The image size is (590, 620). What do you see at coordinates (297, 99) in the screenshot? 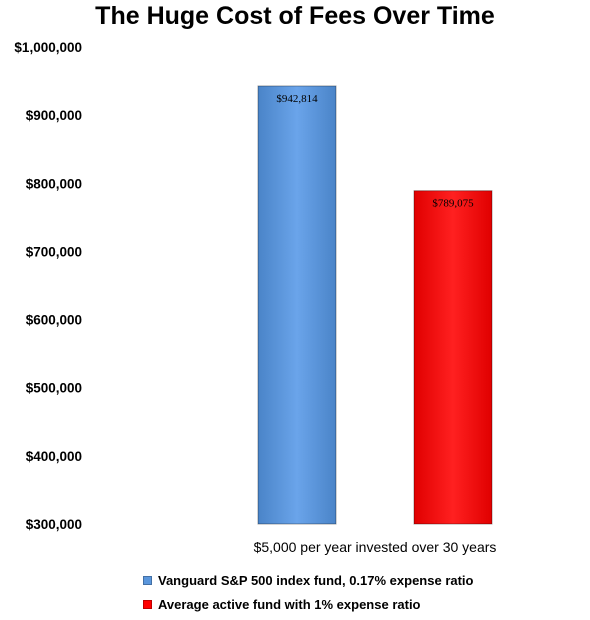
I see `bar-vanguard-value-label: $942,814` at bounding box center [297, 99].